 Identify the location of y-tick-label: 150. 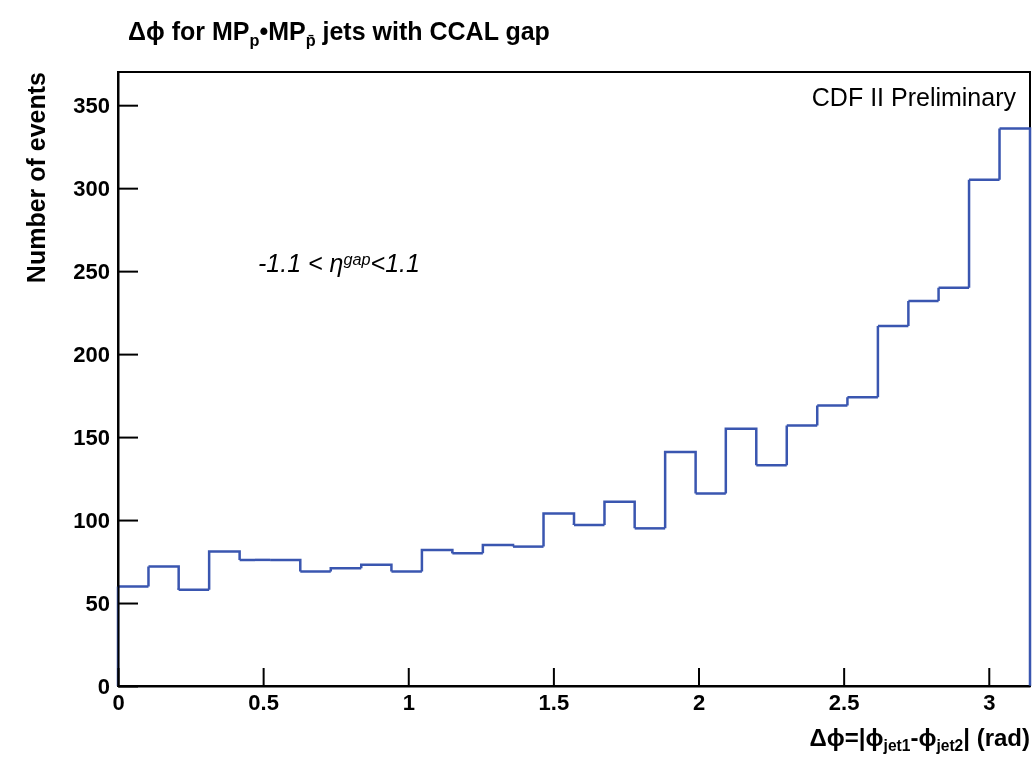
(91, 437).